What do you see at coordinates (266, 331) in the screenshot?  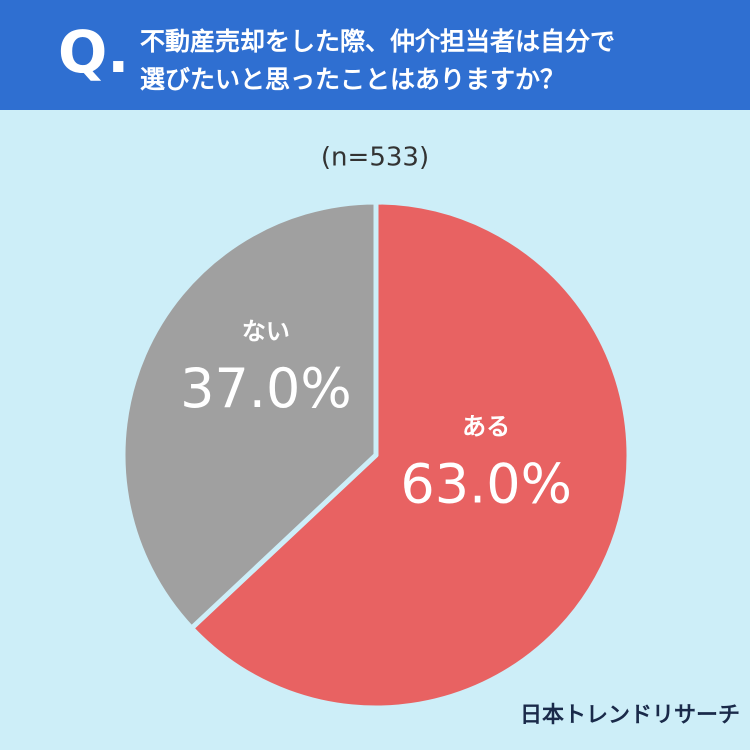 I see `slice-category-label: ない` at bounding box center [266, 331].